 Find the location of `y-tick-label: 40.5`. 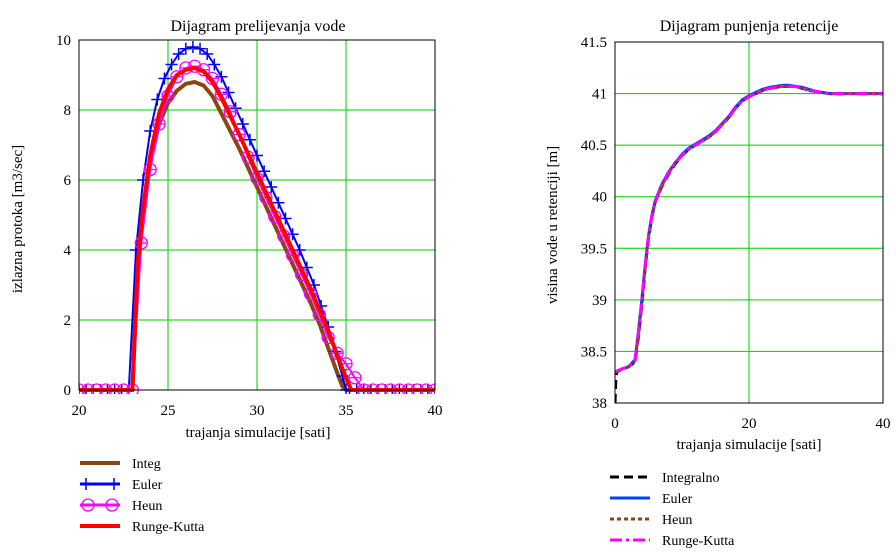

y-tick-label: 40.5 is located at coordinates (594, 146).